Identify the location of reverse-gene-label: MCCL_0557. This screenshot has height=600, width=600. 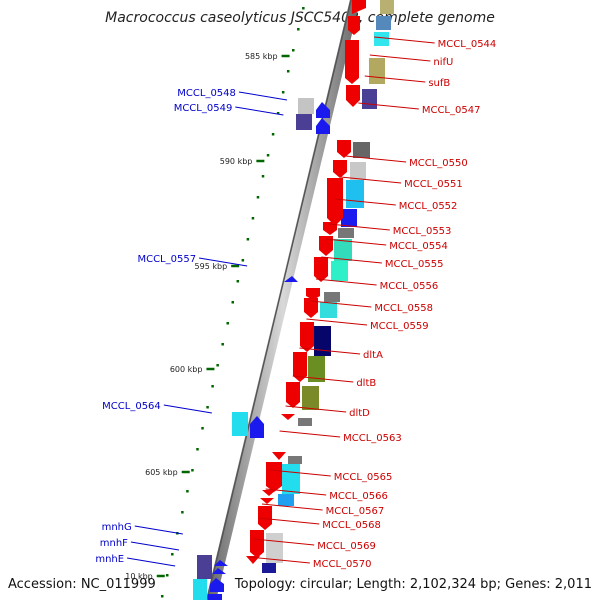
(192, 260).